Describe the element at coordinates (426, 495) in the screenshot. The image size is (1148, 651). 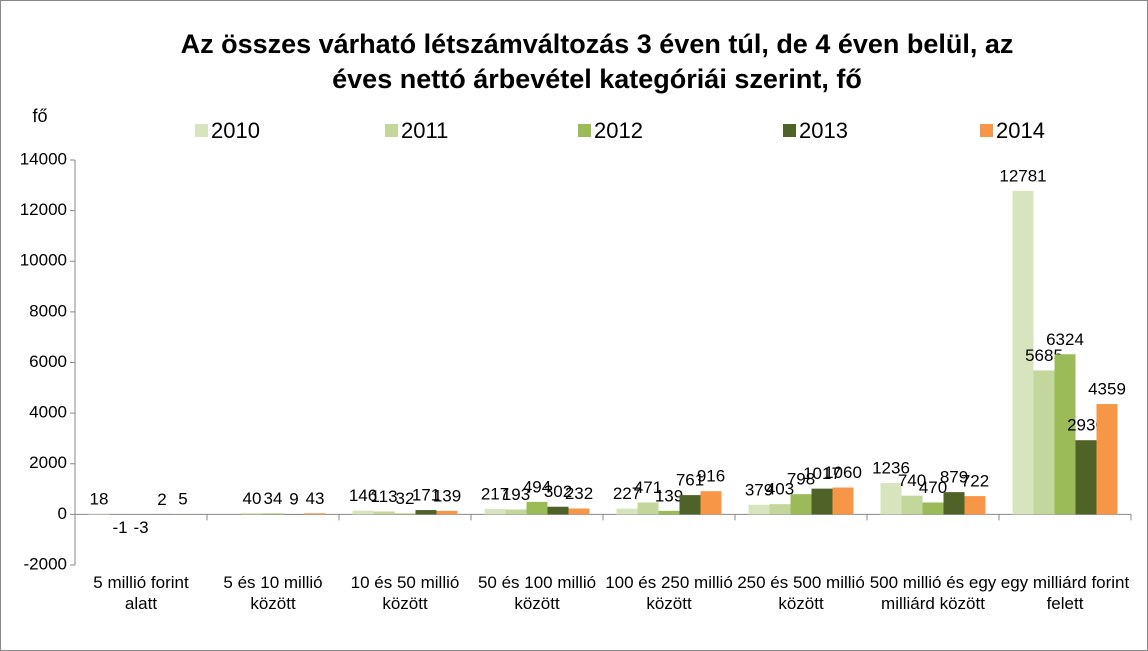
I see `value-label: 171` at that location.